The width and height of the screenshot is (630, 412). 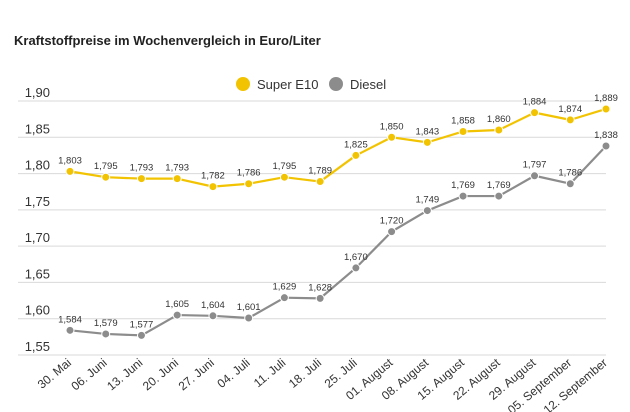 I want to click on data-label: 1,838, so click(x=606, y=135).